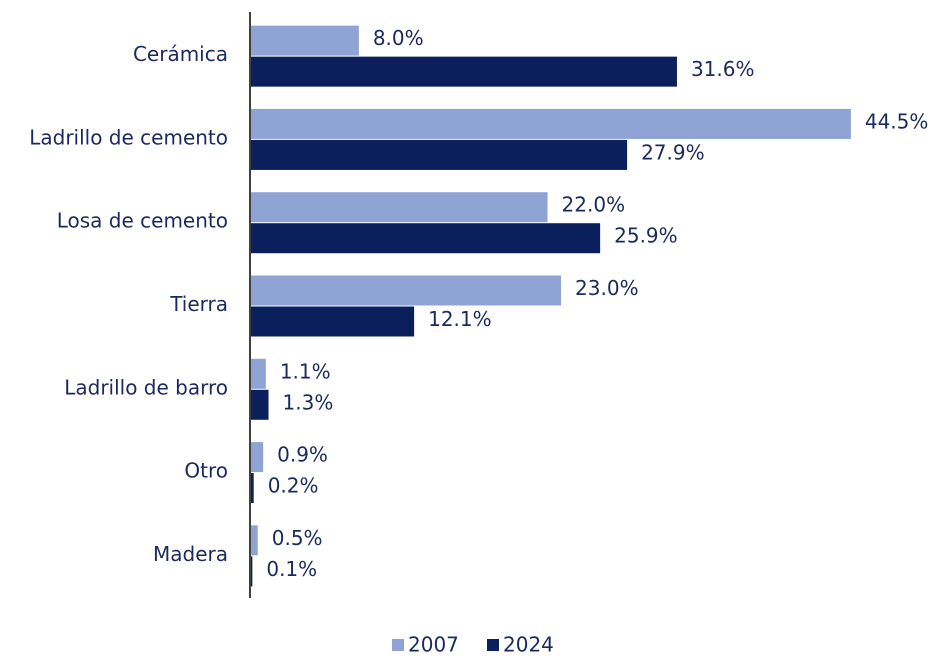 The height and width of the screenshot is (658, 935). Describe the element at coordinates (297, 538) in the screenshot. I see `data-label: 0.5%` at that location.